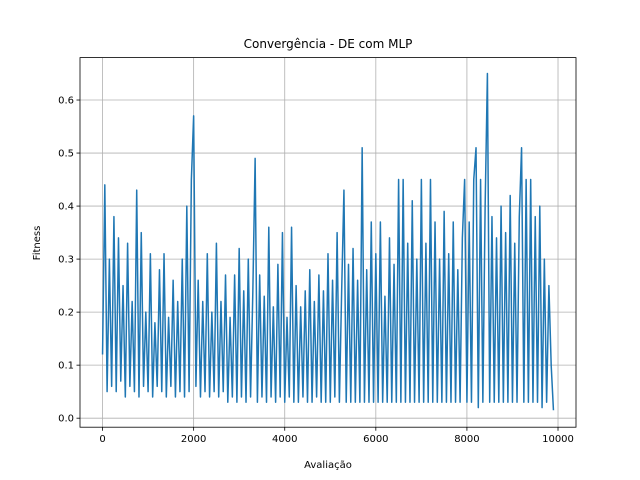 The width and height of the screenshot is (640, 480). What do you see at coordinates (66, 419) in the screenshot?
I see `y-tick-label: 0.0` at bounding box center [66, 419].